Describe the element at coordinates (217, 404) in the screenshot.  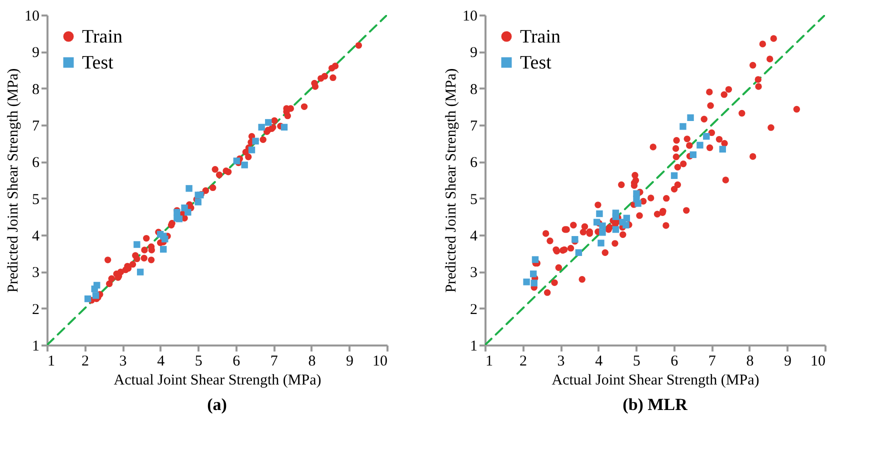
I see `text: (a)` at that location.